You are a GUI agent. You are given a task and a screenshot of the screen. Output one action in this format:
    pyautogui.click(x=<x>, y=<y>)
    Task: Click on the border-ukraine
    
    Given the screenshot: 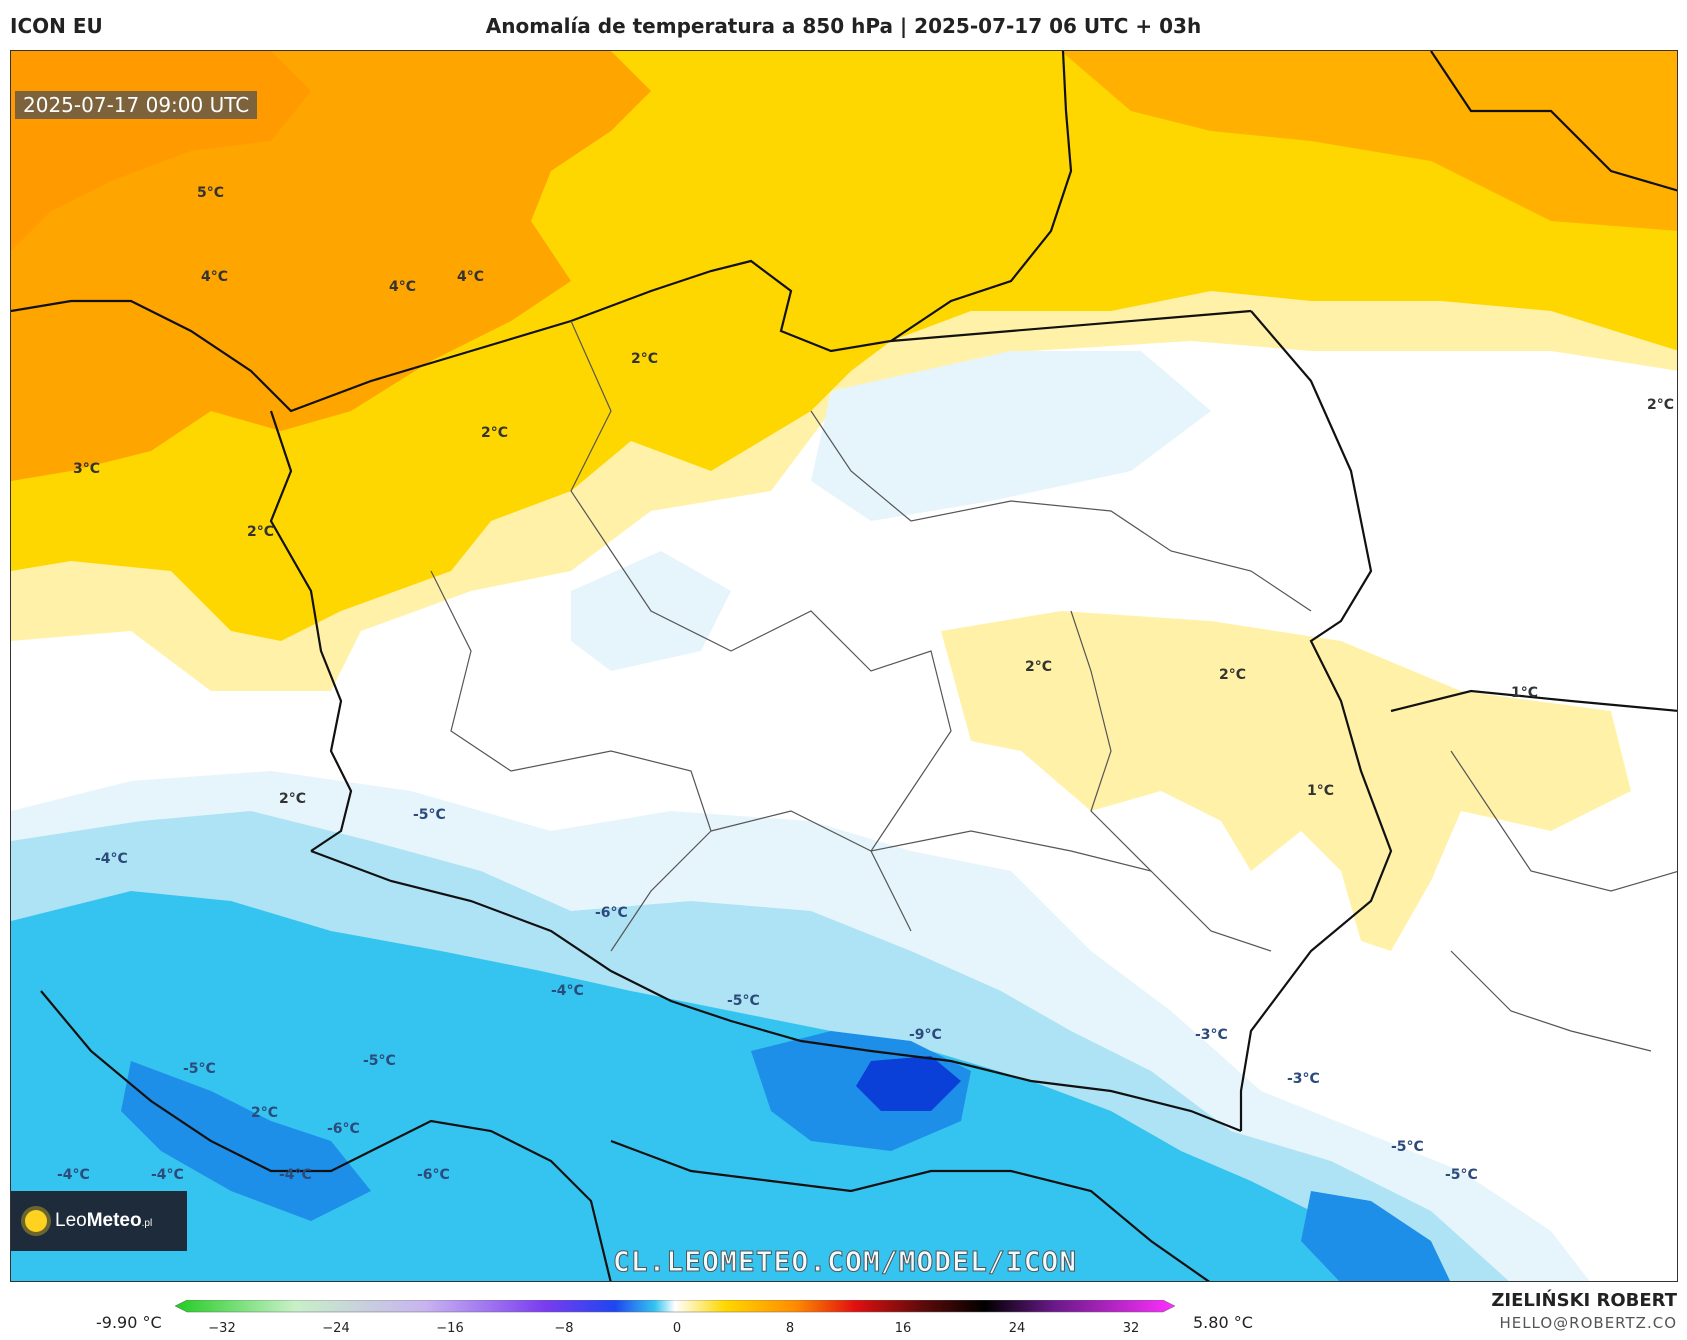 What is the action you would take?
    pyautogui.click(x=1533, y=701)
    